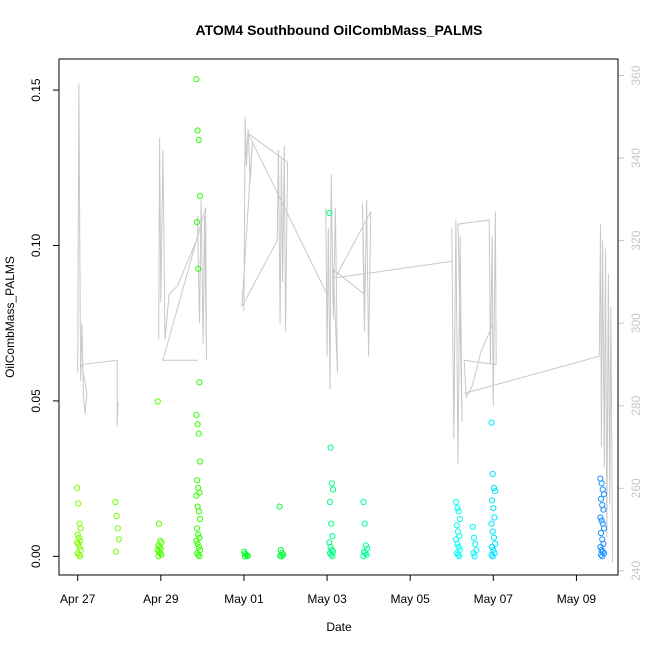 The width and height of the screenshot is (650, 650). I want to click on y2-tick-label-0: 240, so click(636, 571).